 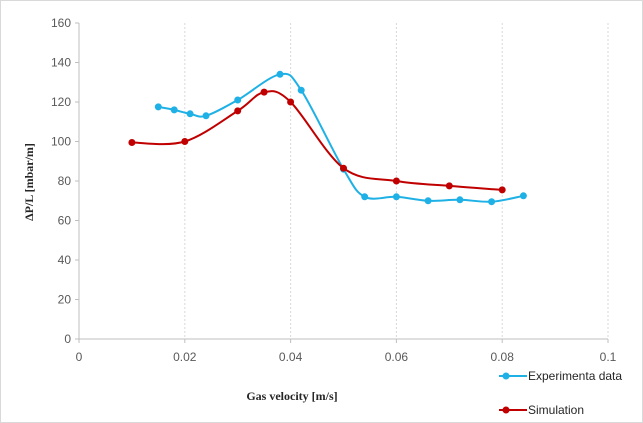 I want to click on y-tick-label: 100, so click(x=61, y=142).